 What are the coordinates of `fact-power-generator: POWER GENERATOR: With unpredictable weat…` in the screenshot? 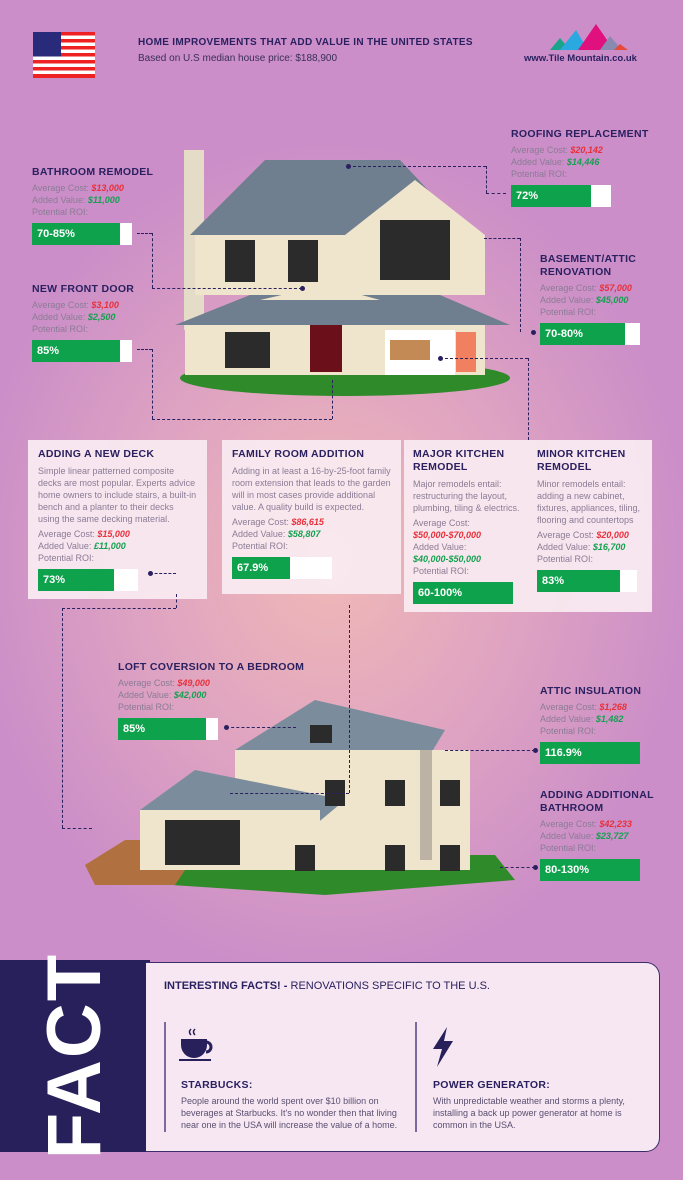 It's located at (540, 1105).